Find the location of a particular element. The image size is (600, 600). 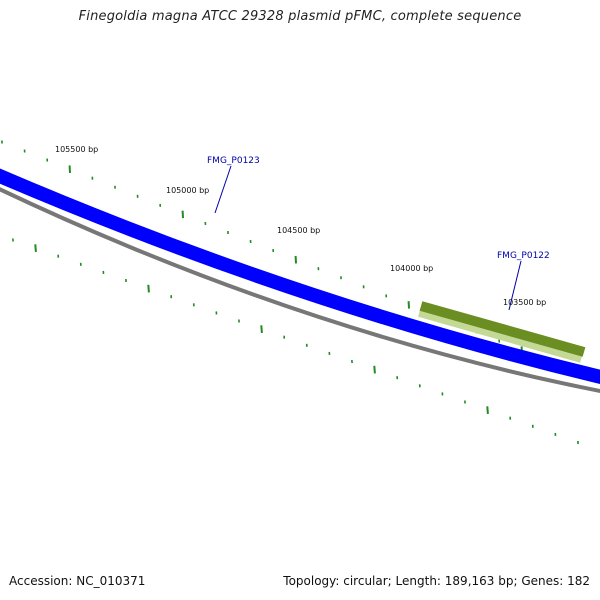

gene-fmg-p0123-leader is located at coordinates (223, 189).